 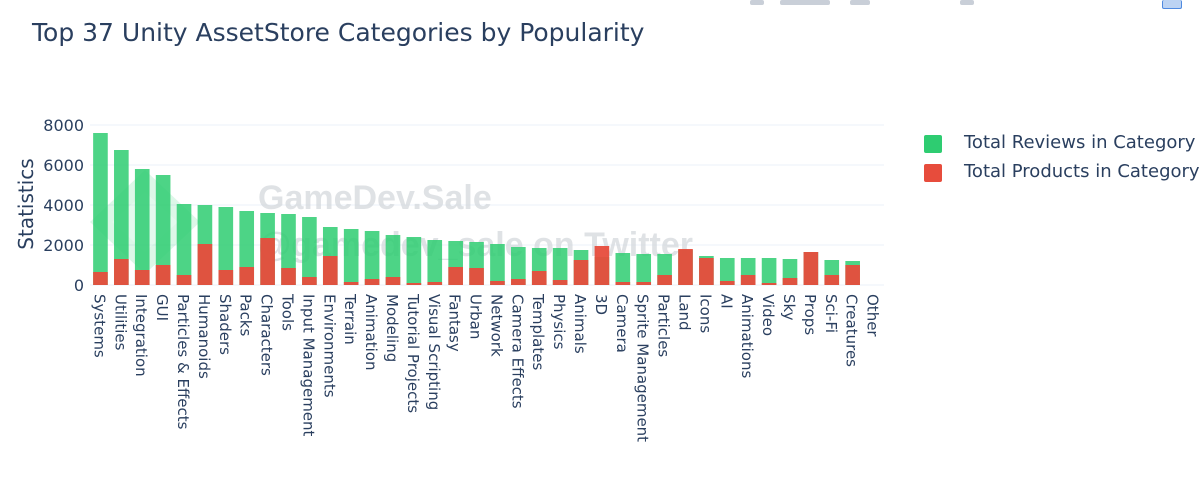 What do you see at coordinates (580, 324) in the screenshot?
I see `x-tick-label: Animals` at bounding box center [580, 324].